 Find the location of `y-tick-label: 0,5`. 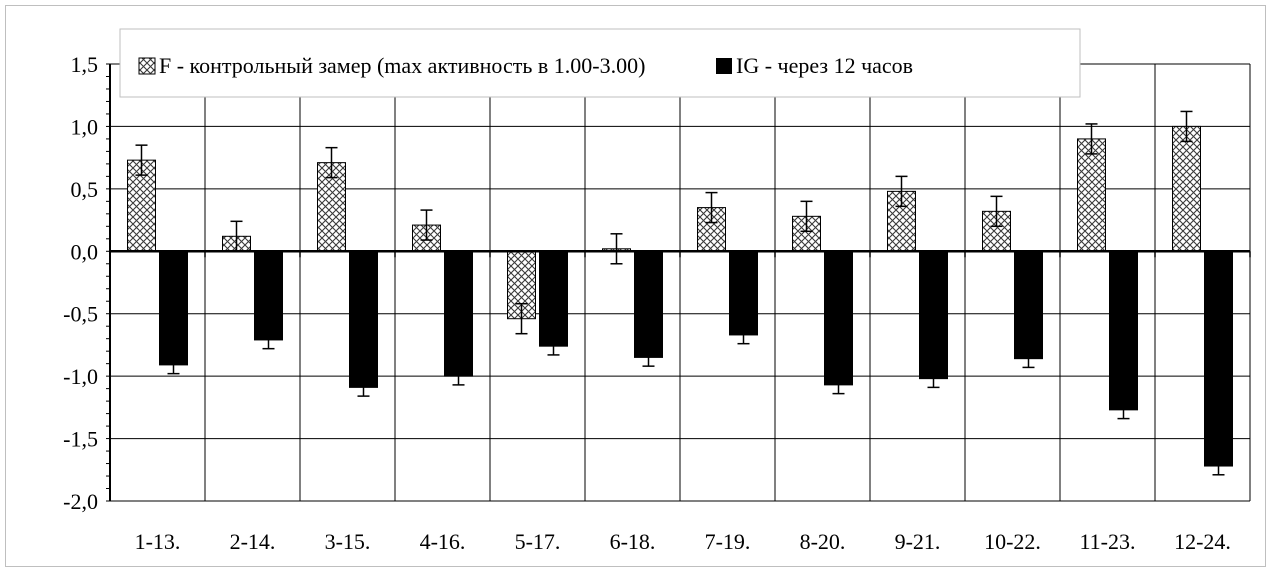

y-tick-label: 0,5 is located at coordinates (85, 189).